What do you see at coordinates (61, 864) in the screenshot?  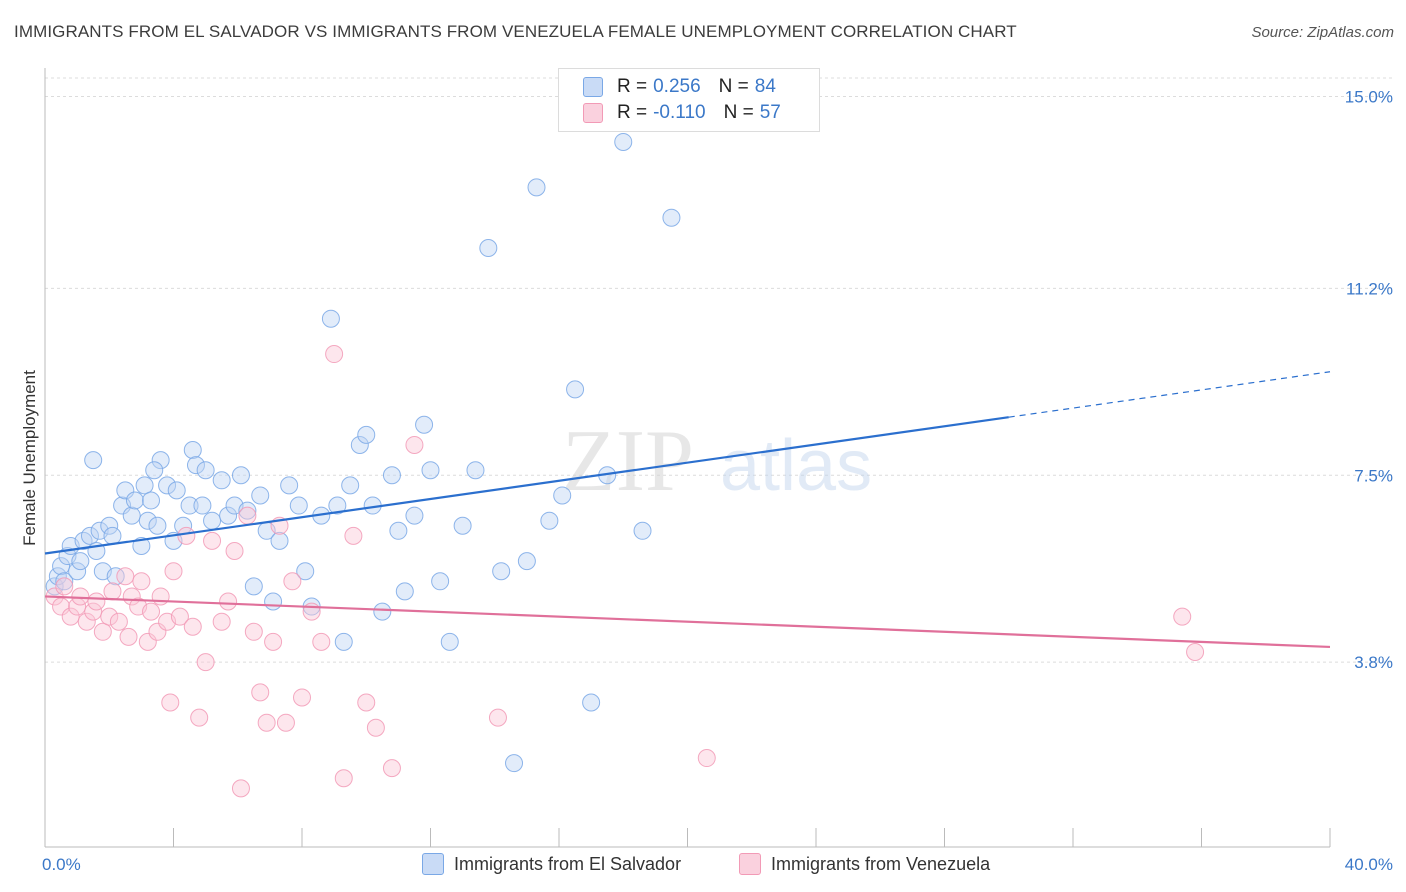 I see `x-tick-label-min: 0.0%` at bounding box center [61, 864].